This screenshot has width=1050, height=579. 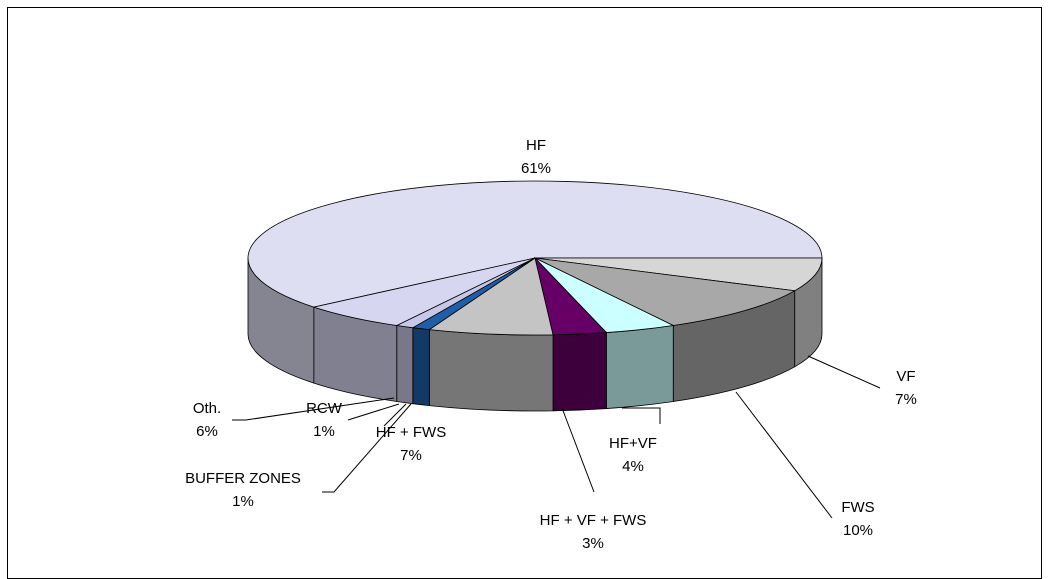 What do you see at coordinates (633, 443) in the screenshot?
I see `slice-name: HF+VF` at bounding box center [633, 443].